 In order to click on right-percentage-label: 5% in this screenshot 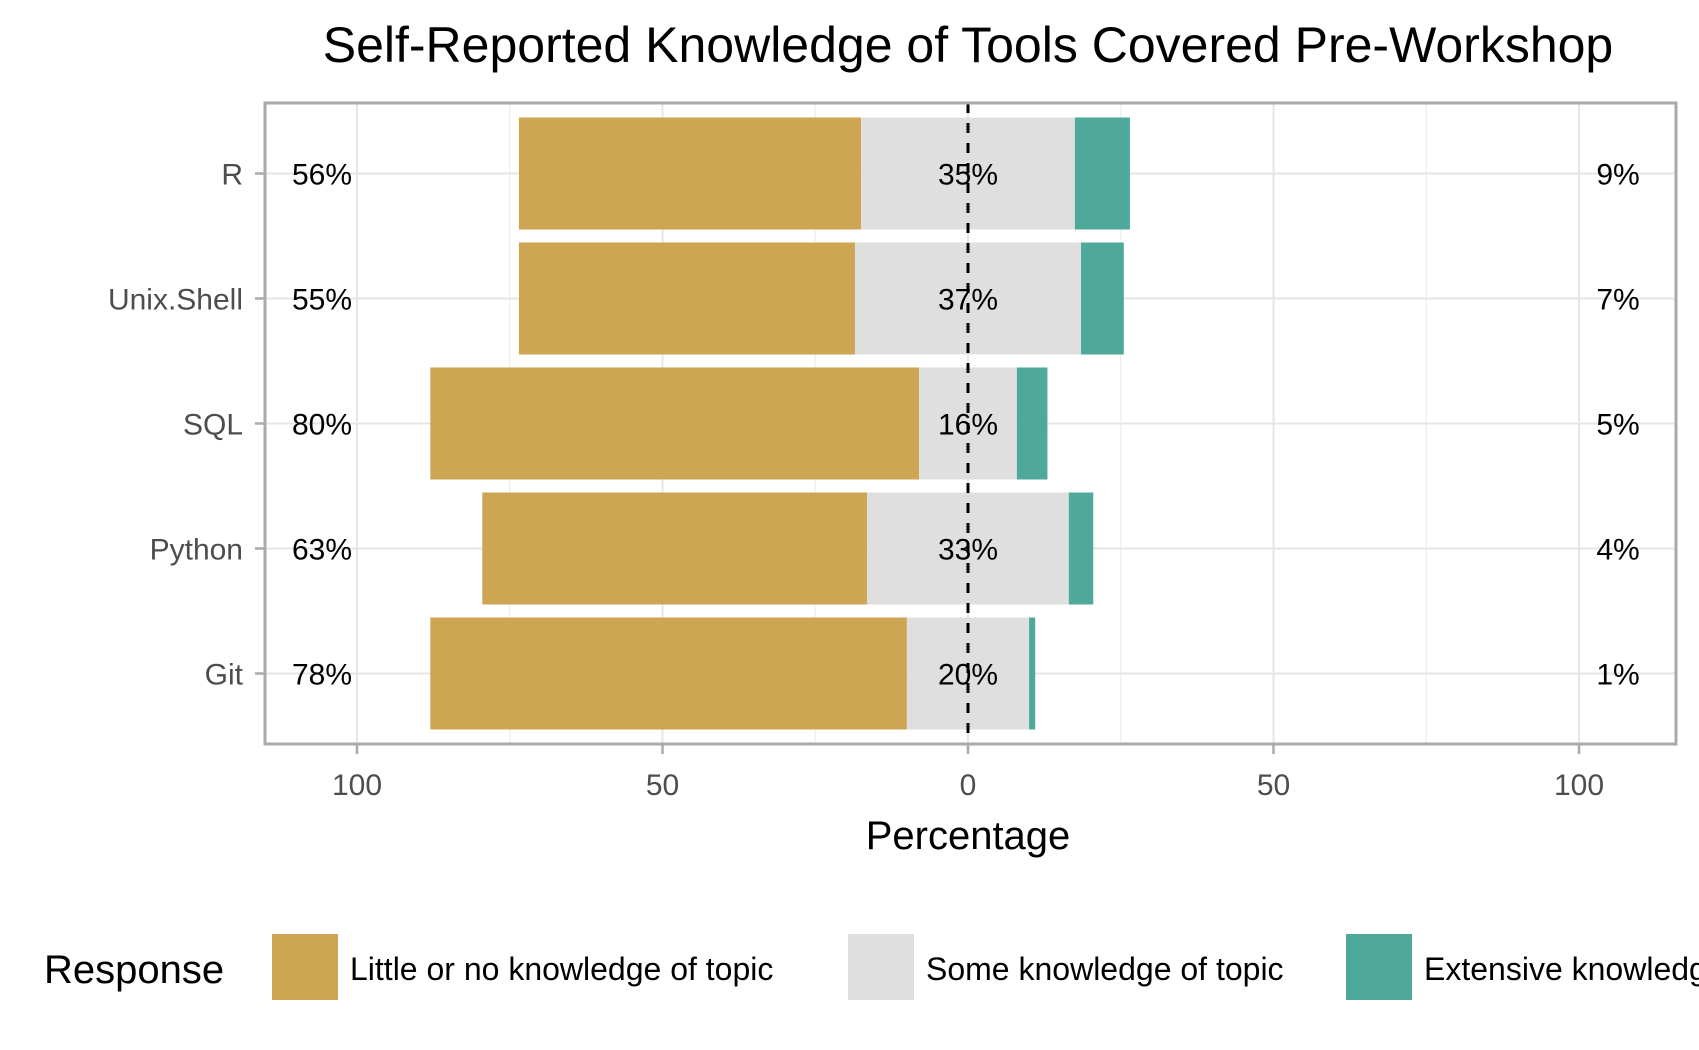, I will do `click(1617, 425)`.